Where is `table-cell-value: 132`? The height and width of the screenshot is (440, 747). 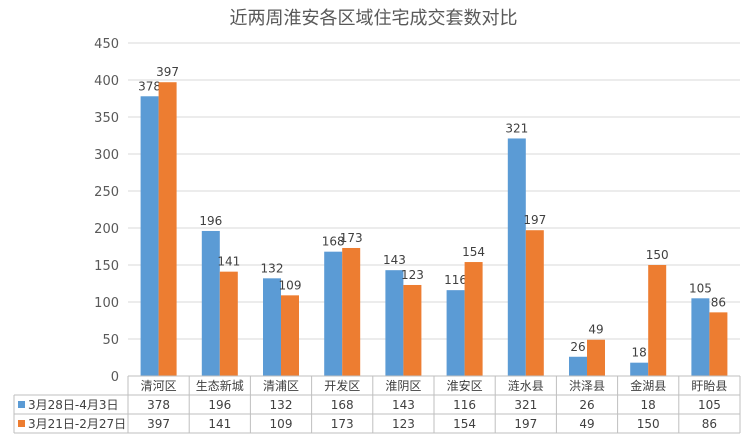 table-cell-value: 132 is located at coordinates (281, 405).